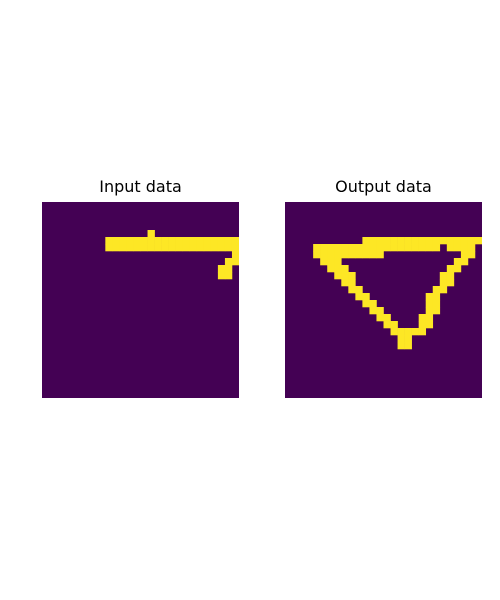 Image resolution: width=500 pixels, height=600 pixels. I want to click on output-grid-image, so click(383, 300).